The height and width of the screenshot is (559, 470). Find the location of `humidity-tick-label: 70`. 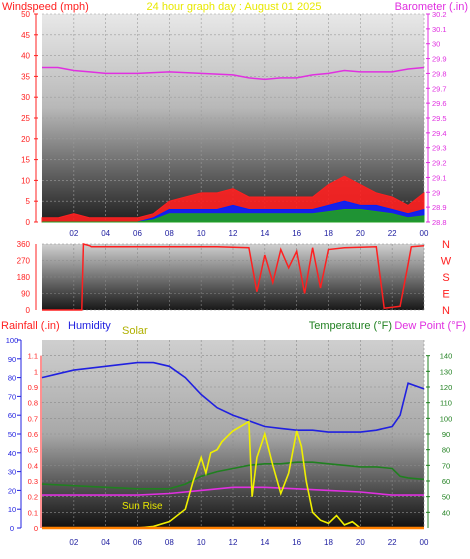

humidity-tick-label: 70 is located at coordinates (12, 396).